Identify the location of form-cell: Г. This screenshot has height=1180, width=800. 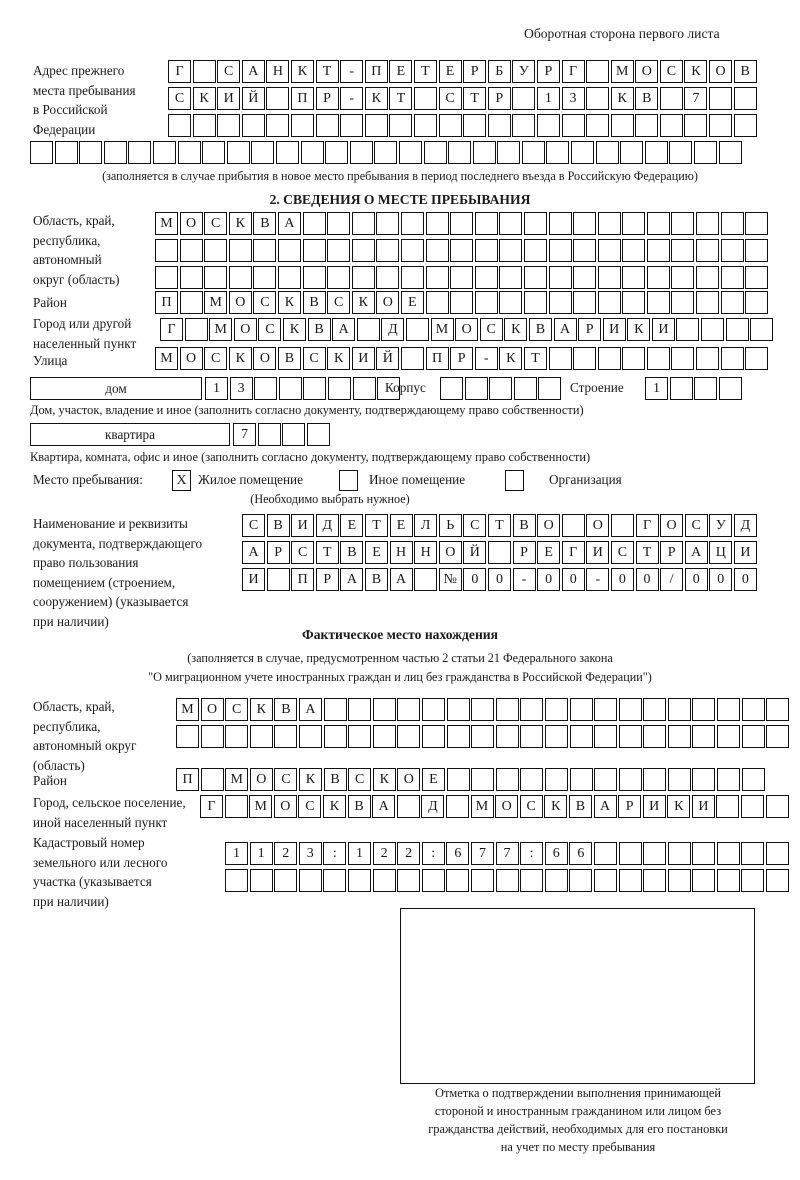
(573, 71).